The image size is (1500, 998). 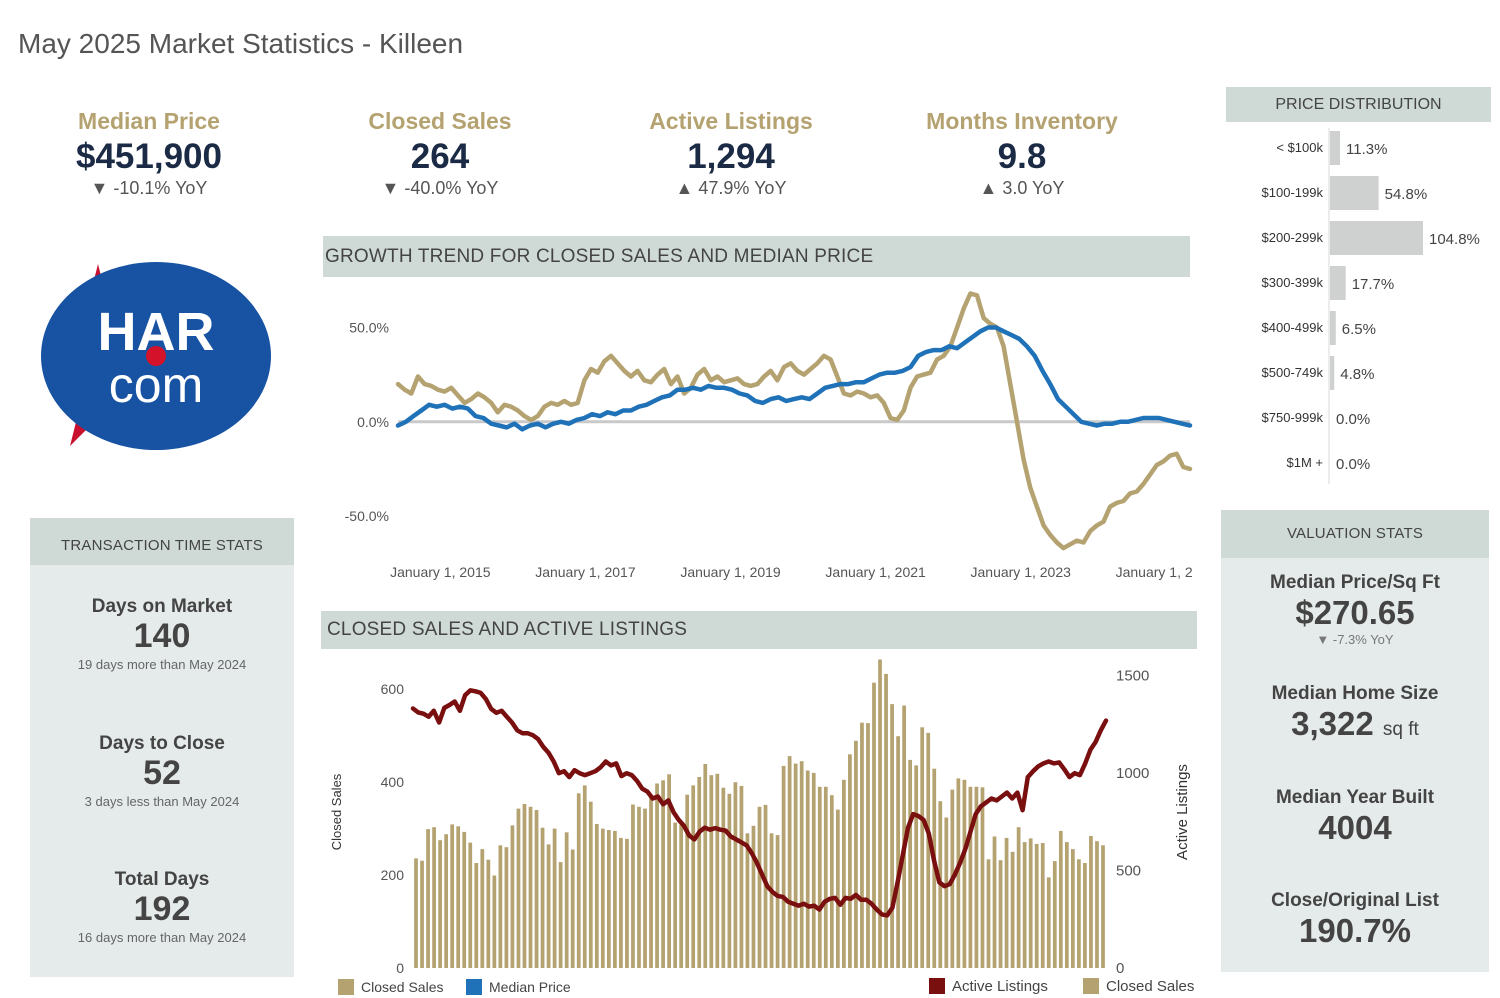 I want to click on legend-label: Active Listings, so click(x=1000, y=986).